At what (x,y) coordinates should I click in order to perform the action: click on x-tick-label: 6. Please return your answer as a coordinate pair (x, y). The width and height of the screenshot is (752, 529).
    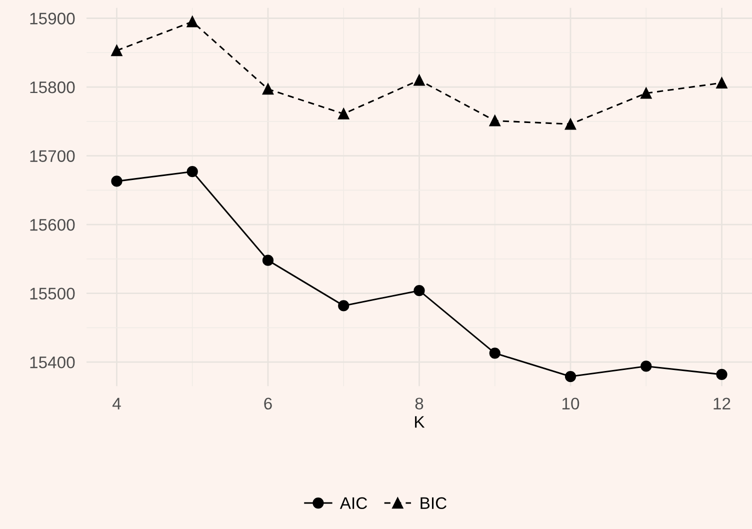
    Looking at the image, I should click on (268, 404).